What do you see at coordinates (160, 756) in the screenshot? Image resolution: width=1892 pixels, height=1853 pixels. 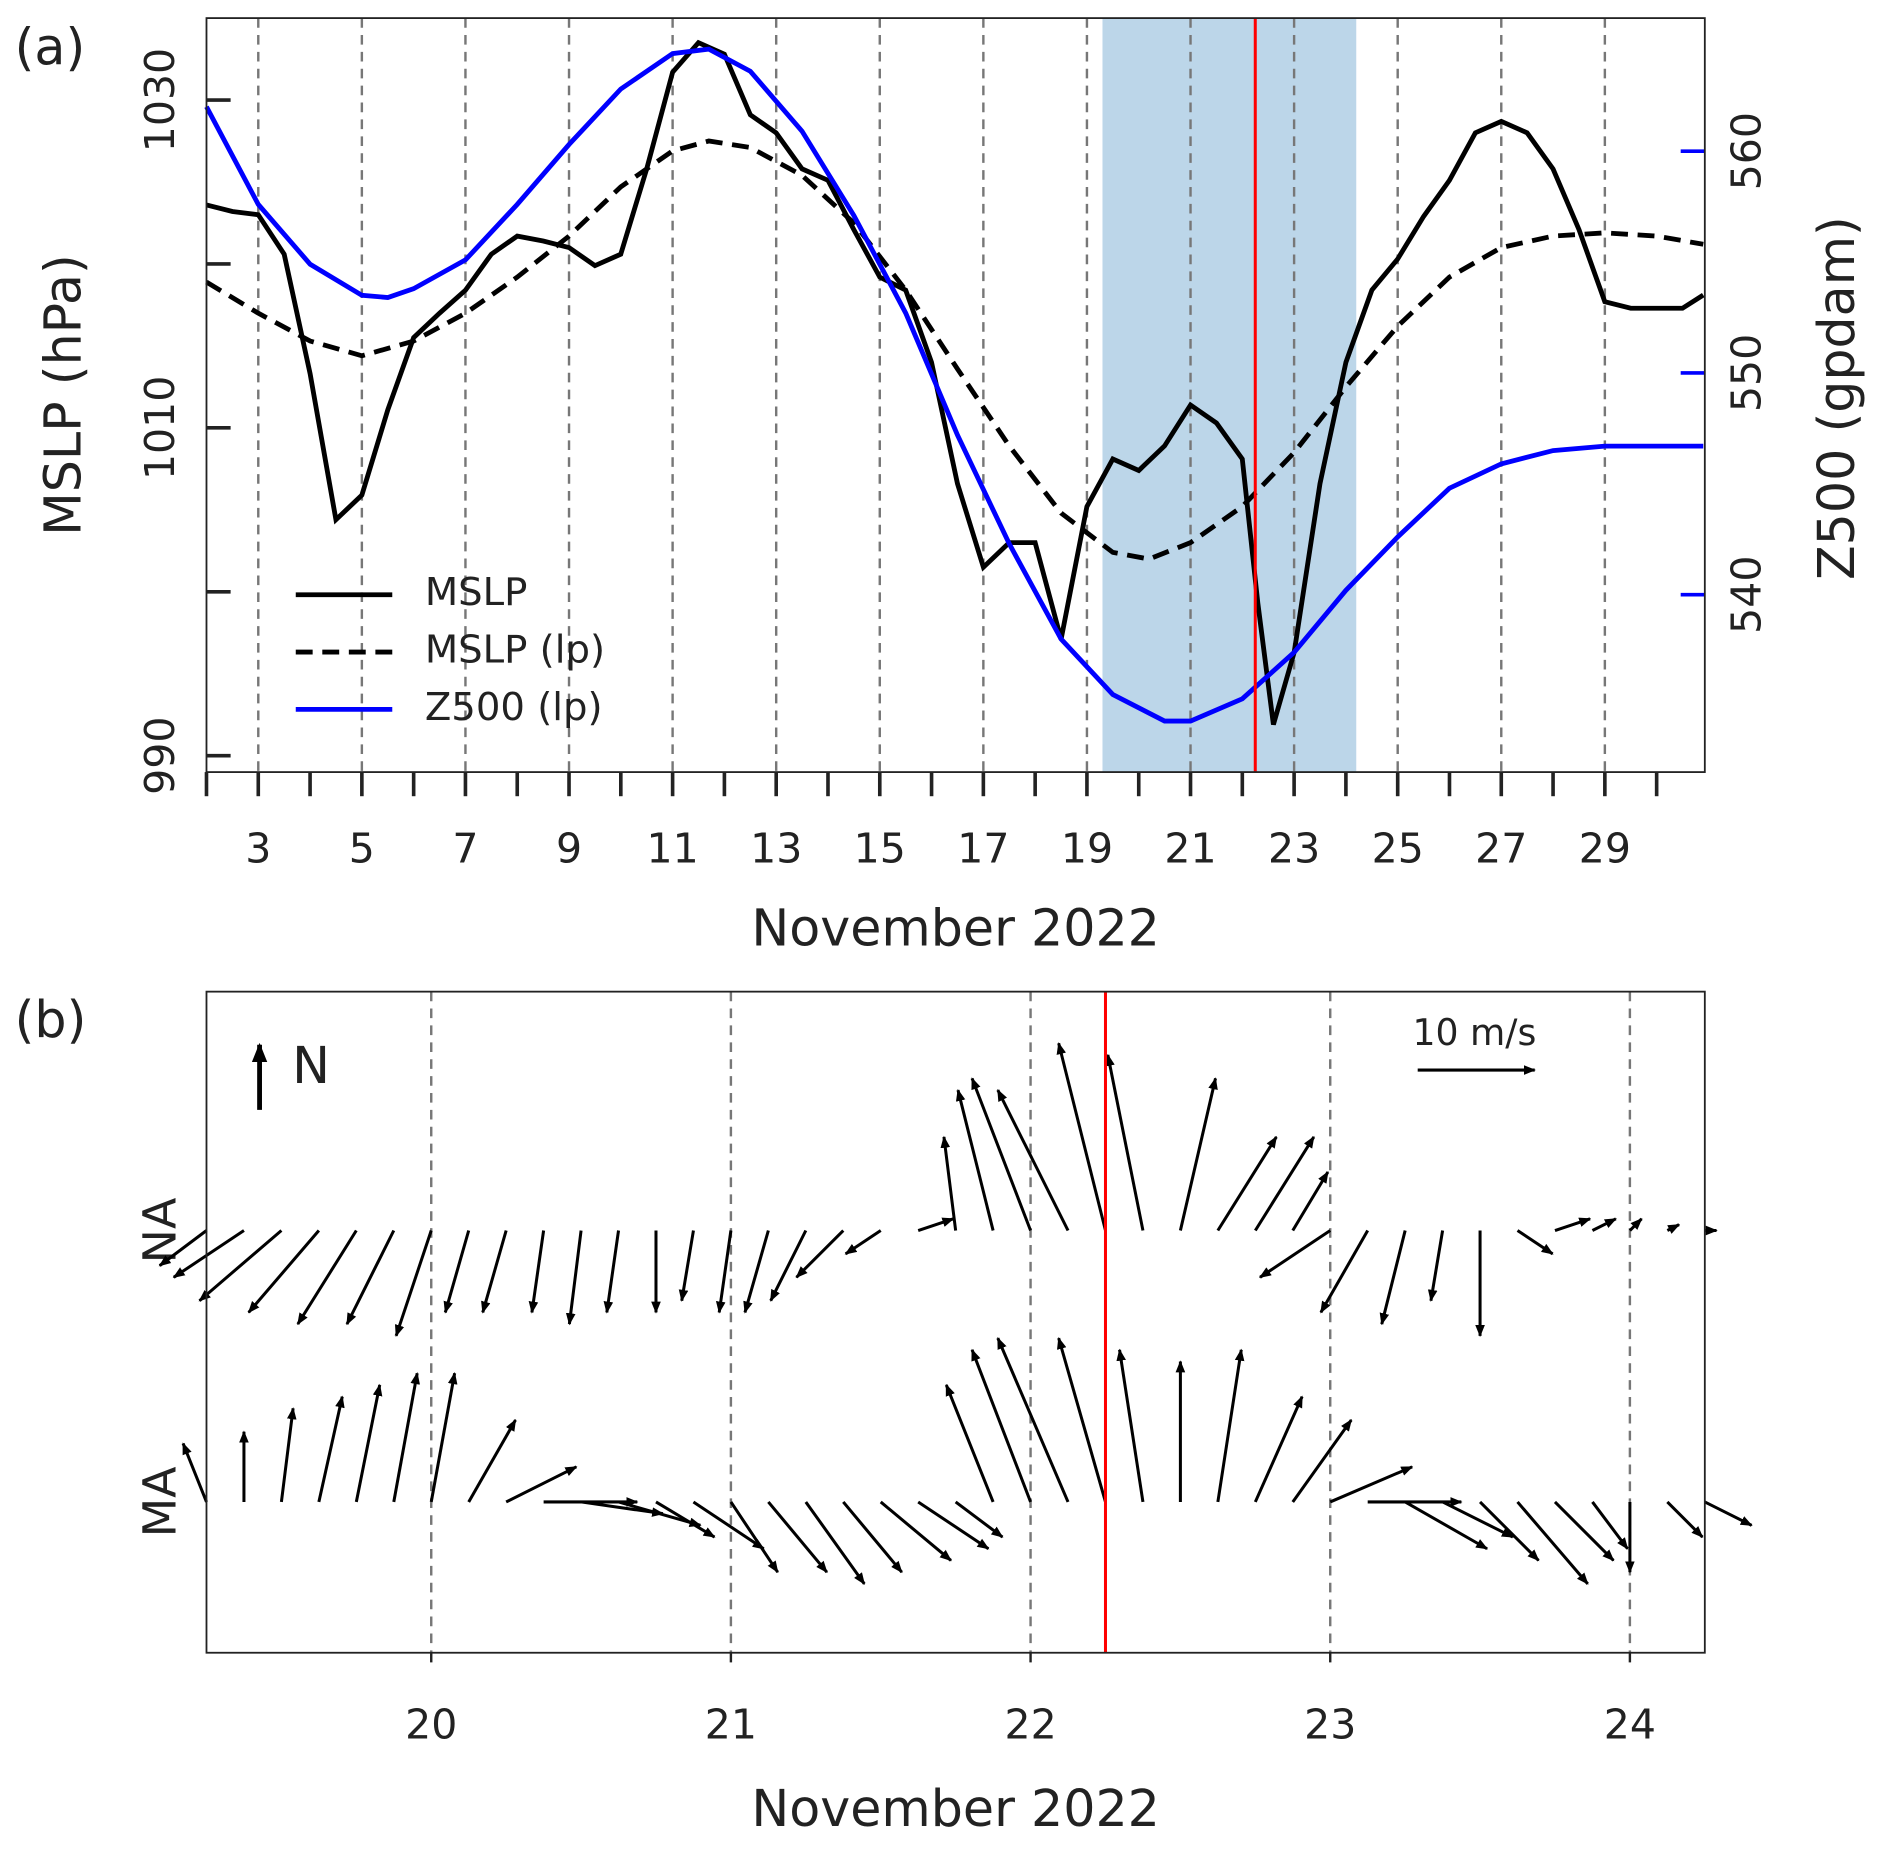 I see `y-tick-label: 990` at bounding box center [160, 756].